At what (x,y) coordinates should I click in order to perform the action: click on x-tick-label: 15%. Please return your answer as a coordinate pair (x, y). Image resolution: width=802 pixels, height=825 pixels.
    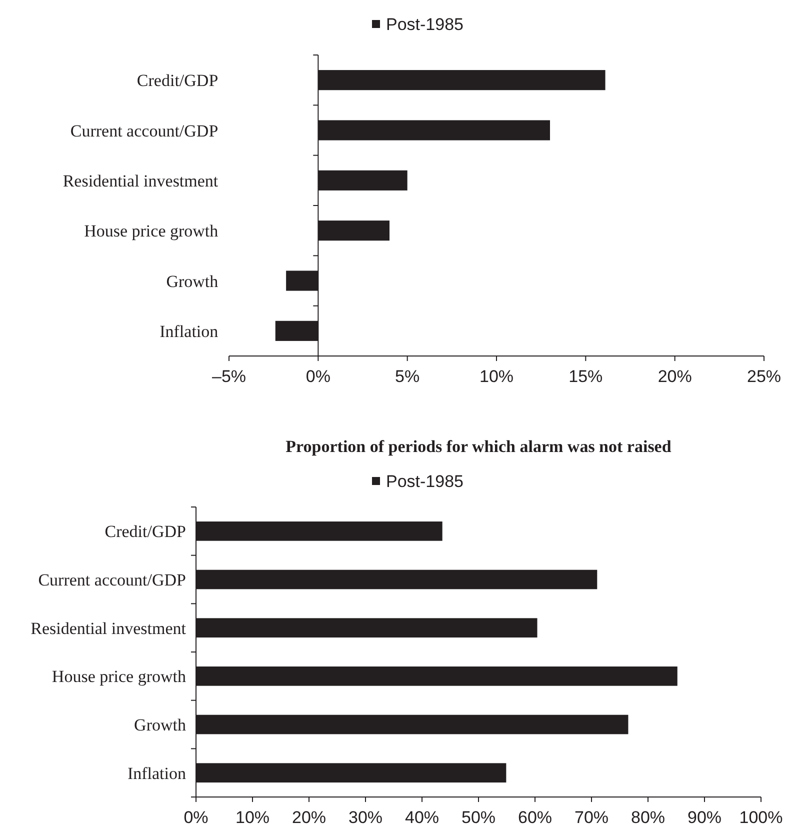
    Looking at the image, I should click on (585, 376).